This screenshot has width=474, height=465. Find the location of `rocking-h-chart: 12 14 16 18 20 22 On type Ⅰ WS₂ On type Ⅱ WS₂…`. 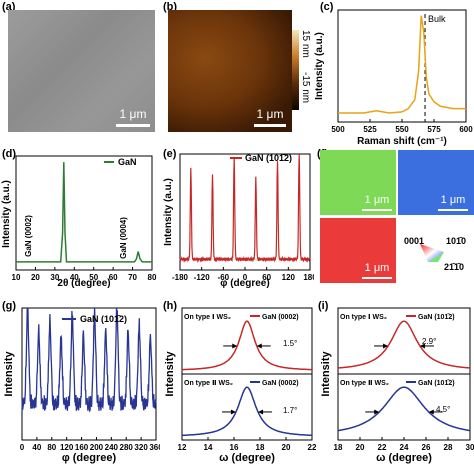

rocking-h-chart: 12 14 16 18 20 22 On type Ⅰ WS₂ On type Ⅱ WS₂… is located at coordinates (240, 385).